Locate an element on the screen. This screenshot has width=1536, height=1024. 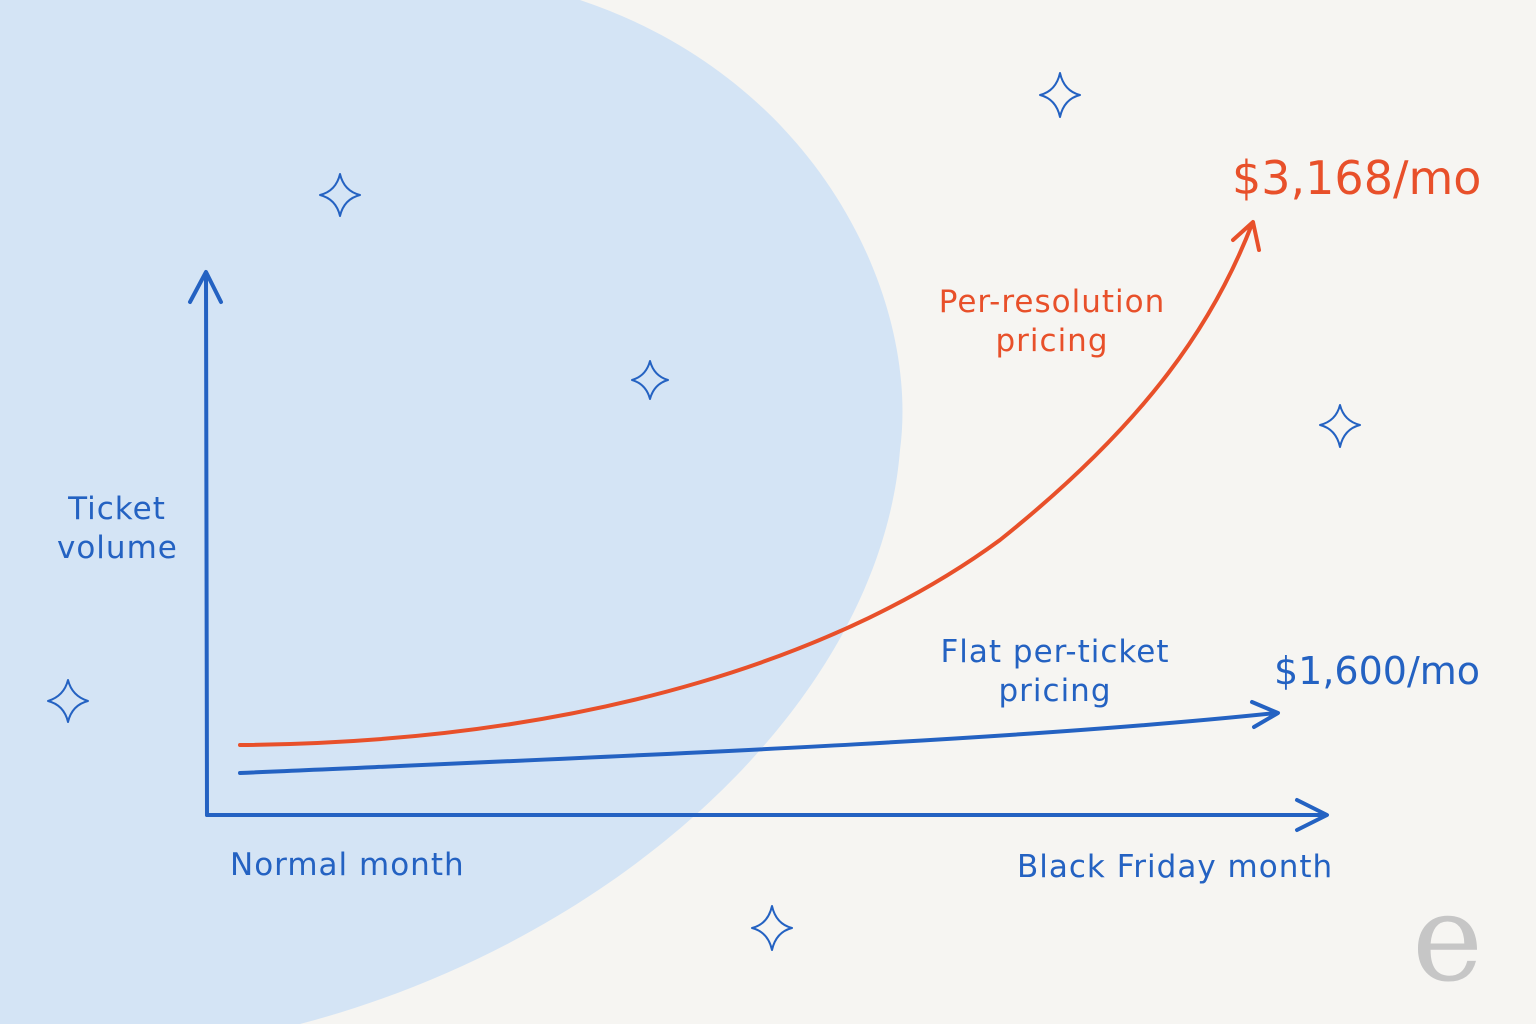
x-axis is located at coordinates (767, 815).